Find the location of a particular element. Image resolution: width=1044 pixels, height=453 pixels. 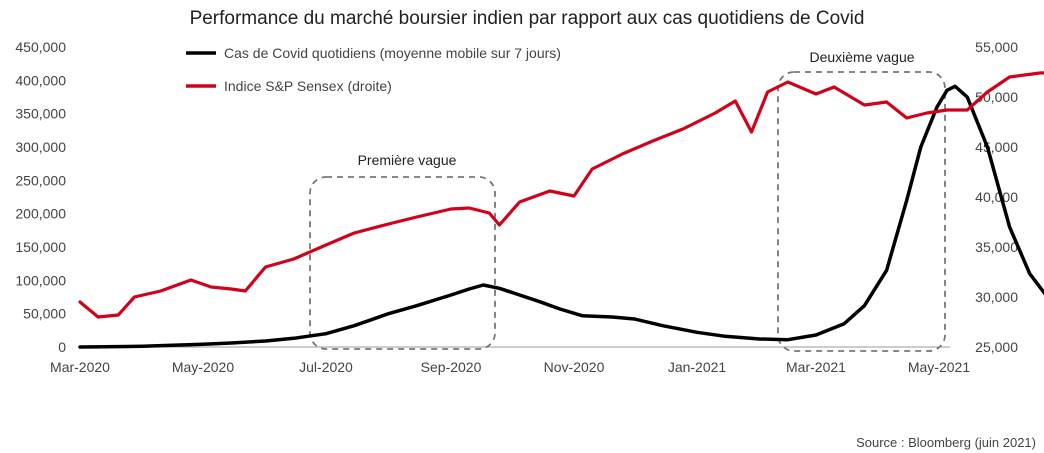

left-tick-label: 350,000 is located at coordinates (40, 114).